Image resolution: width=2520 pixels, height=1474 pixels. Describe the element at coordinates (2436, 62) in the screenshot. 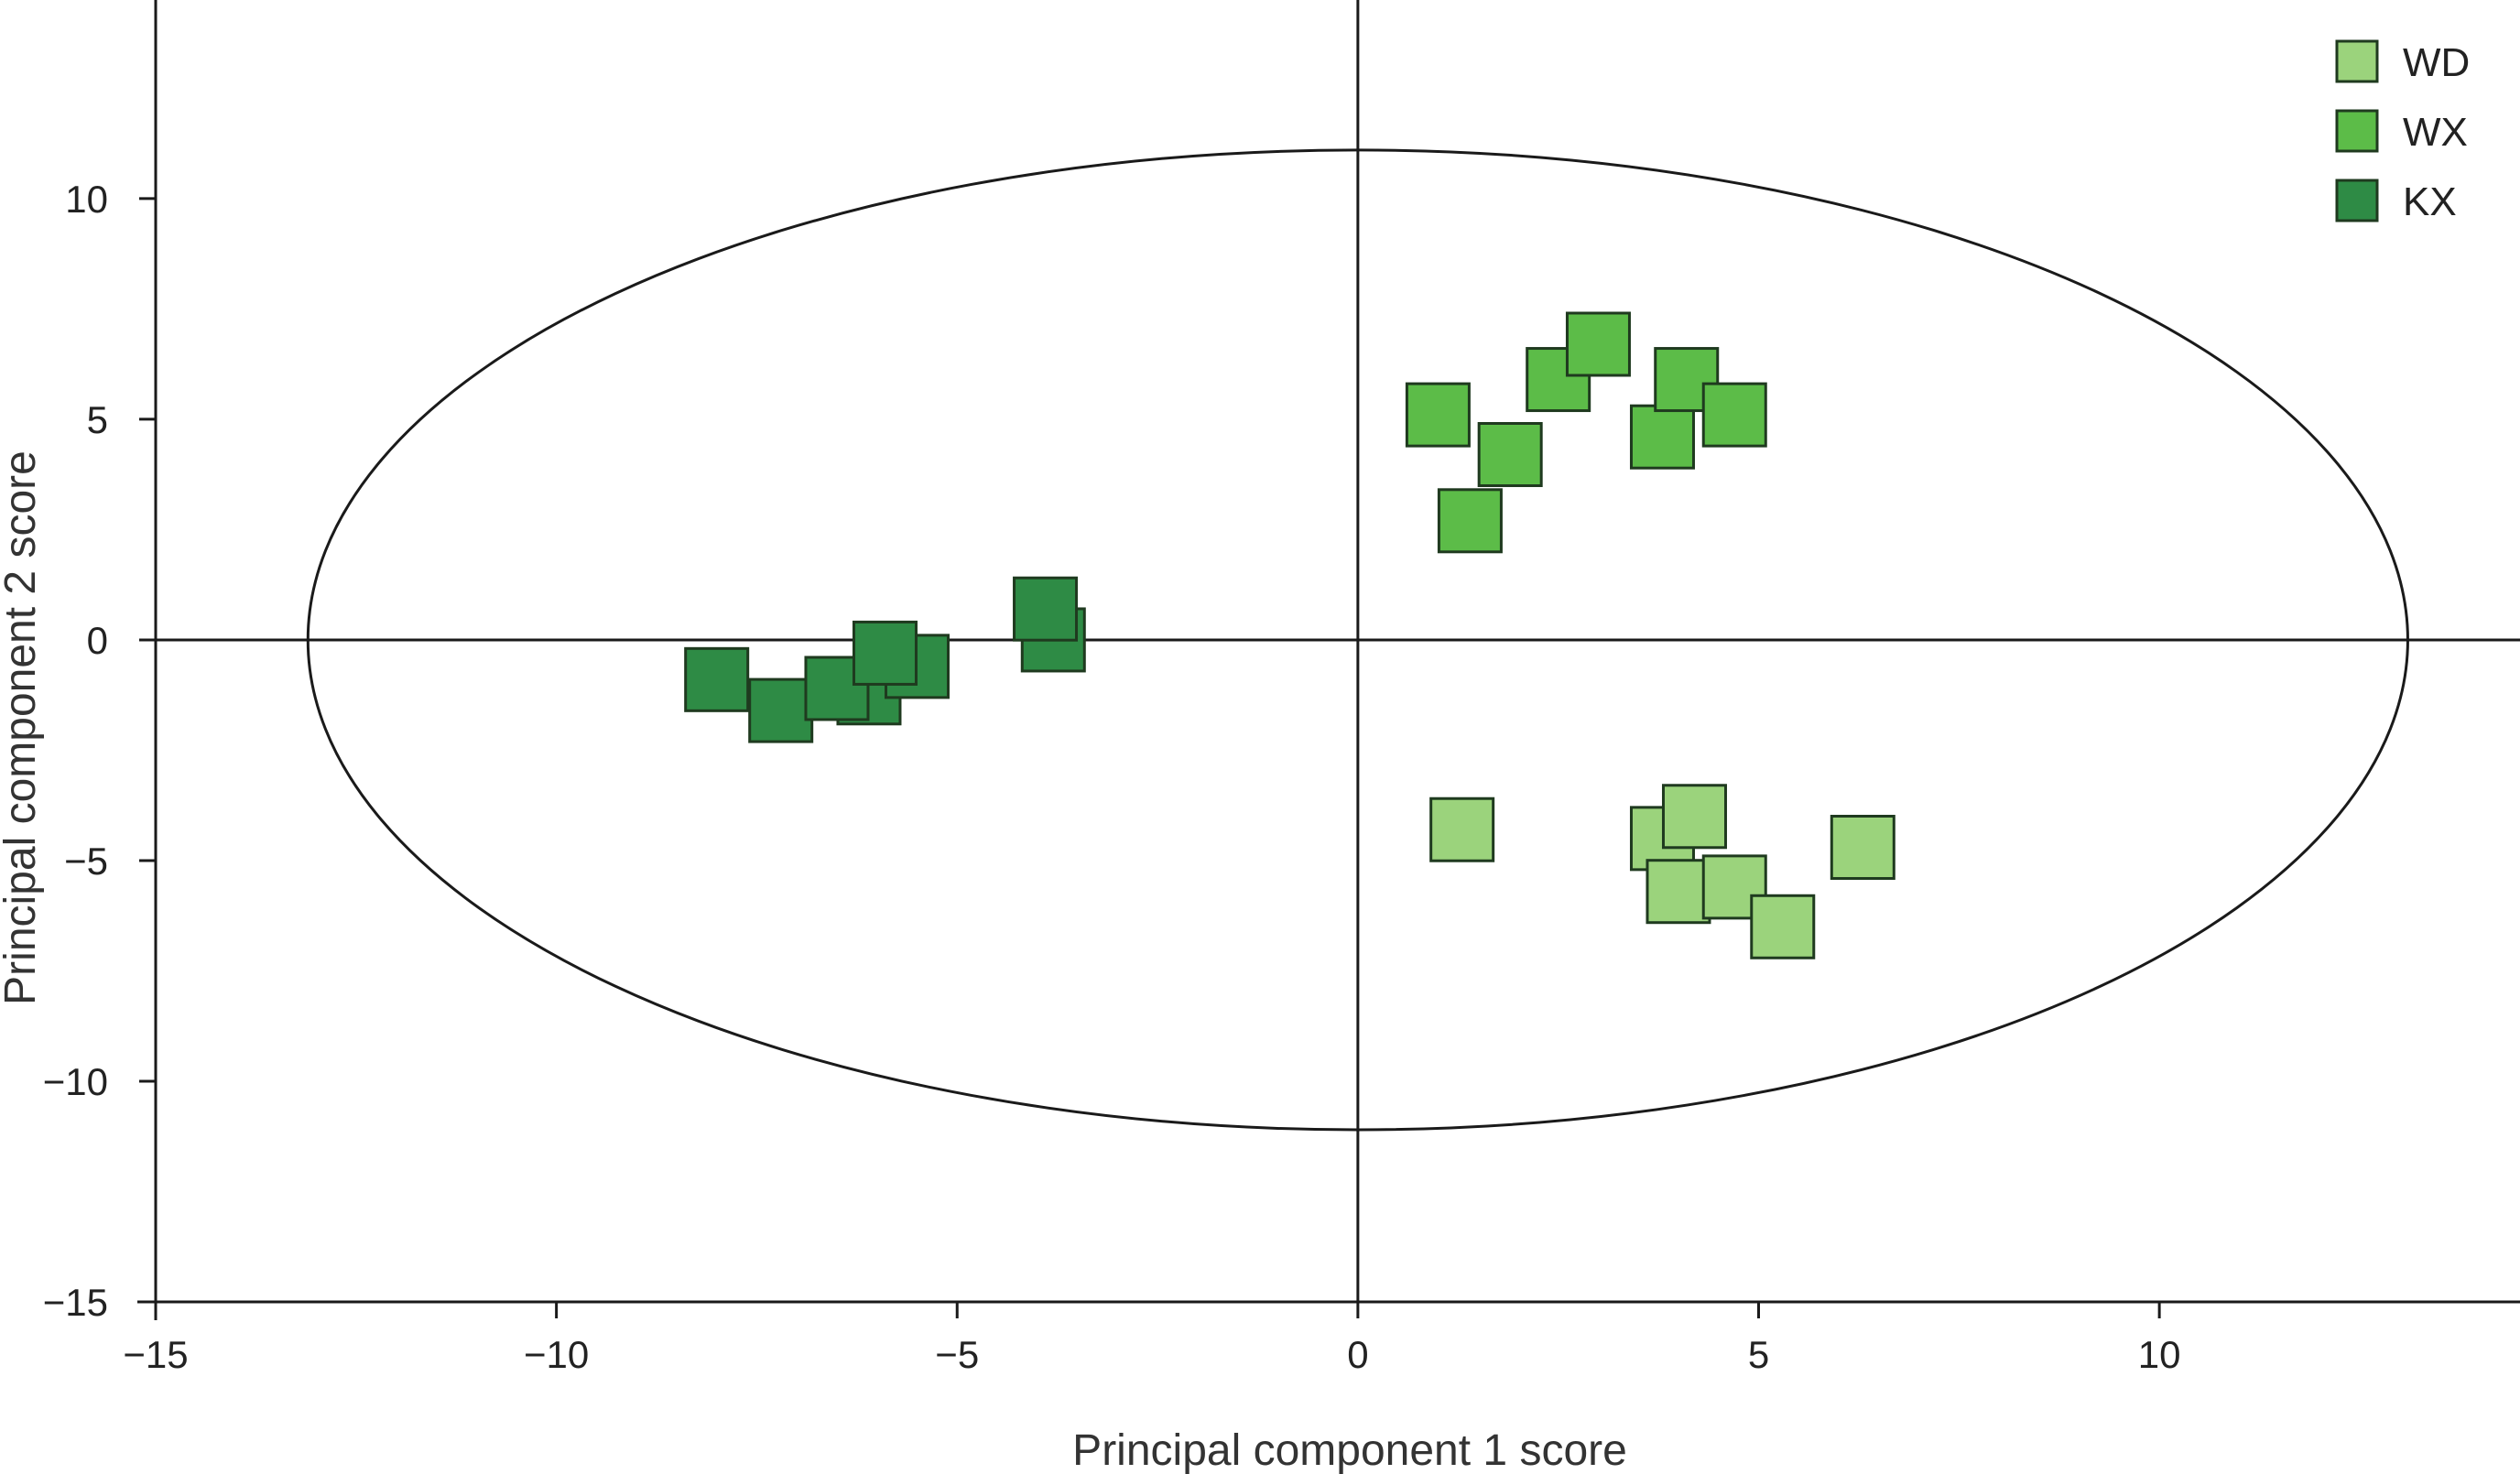

I see `legend-label-wd: WD` at that location.